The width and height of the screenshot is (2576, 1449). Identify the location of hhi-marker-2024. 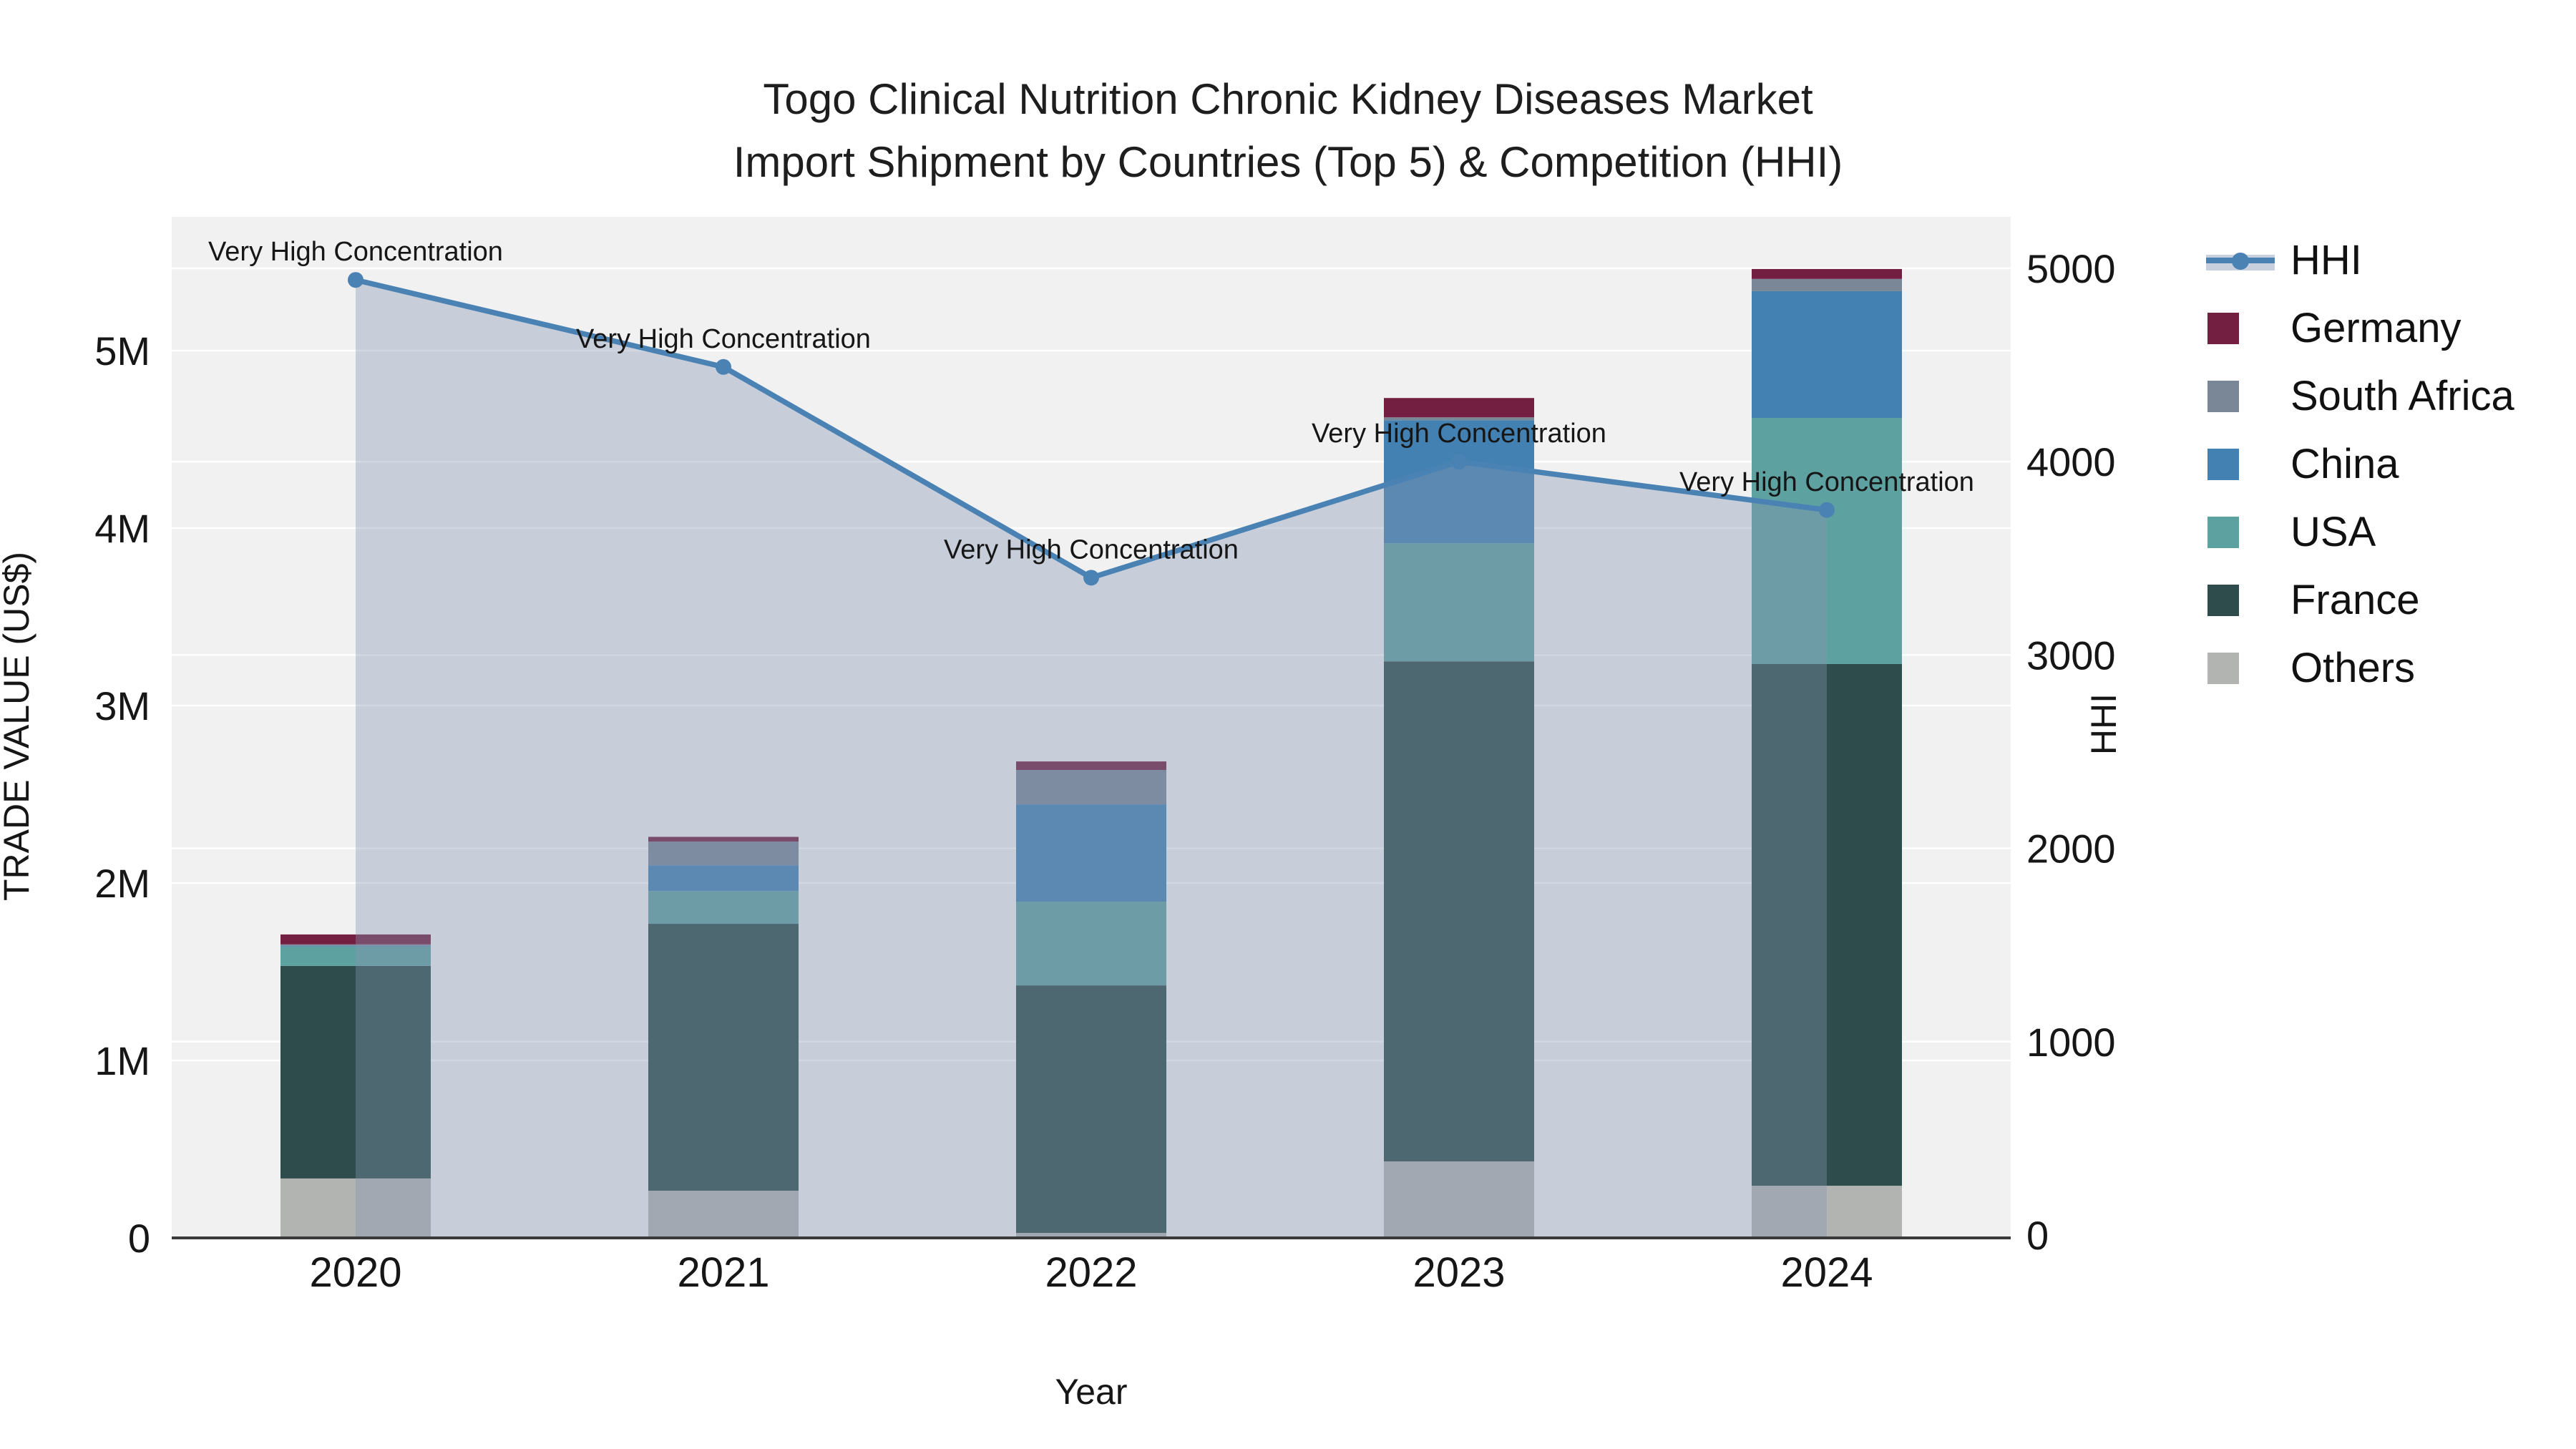
(1827, 510).